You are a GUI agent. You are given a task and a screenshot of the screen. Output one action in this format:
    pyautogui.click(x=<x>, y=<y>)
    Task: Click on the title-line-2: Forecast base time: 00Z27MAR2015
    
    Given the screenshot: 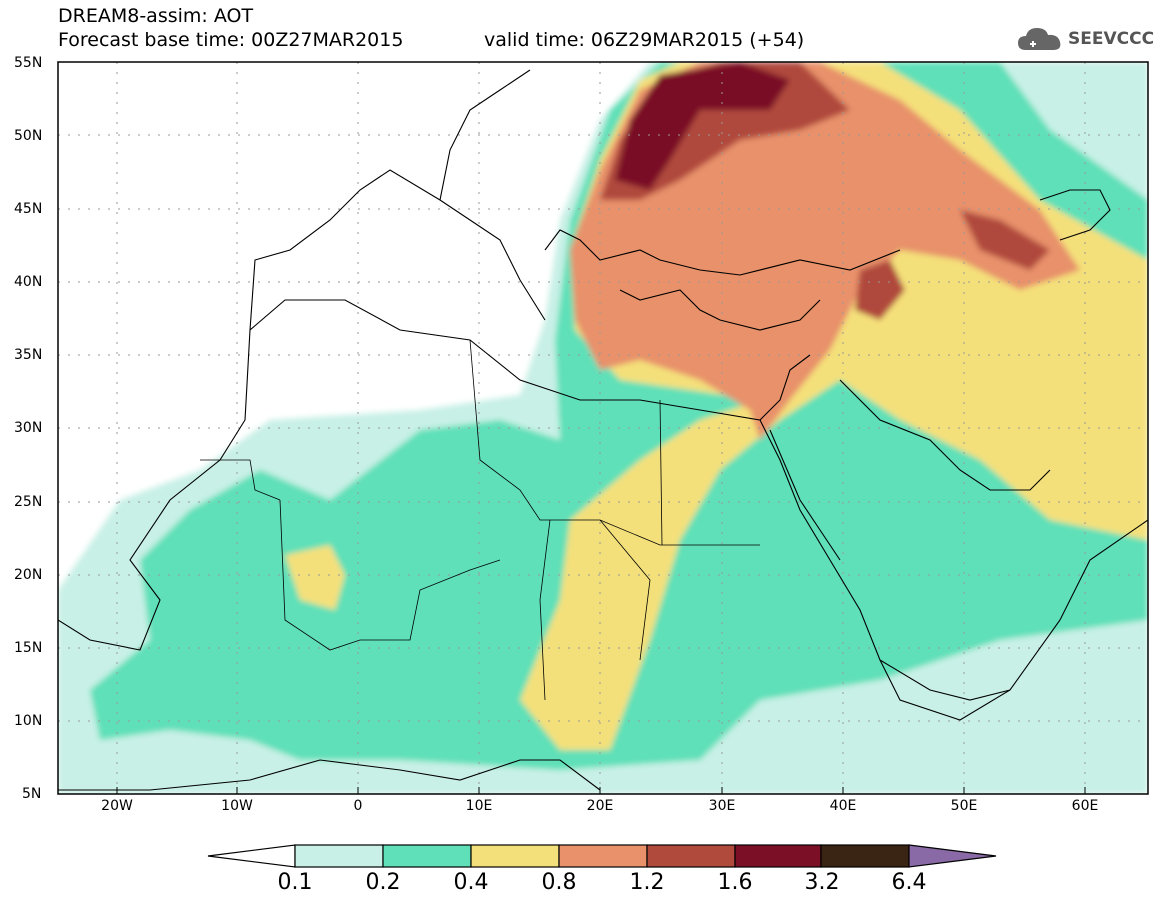 What is the action you would take?
    pyautogui.click(x=231, y=40)
    